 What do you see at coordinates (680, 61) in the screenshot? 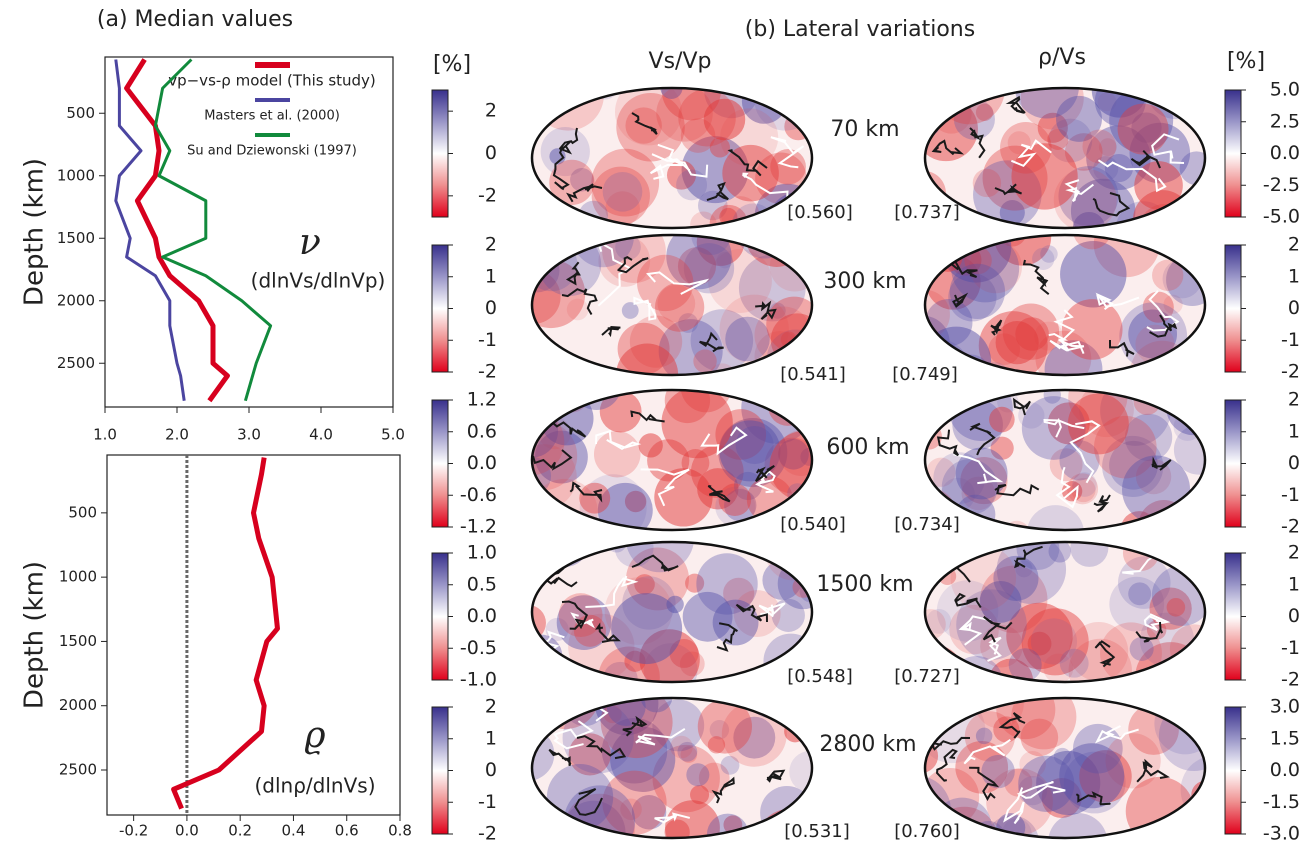
I see `column-header: Vs/Vp` at bounding box center [680, 61].